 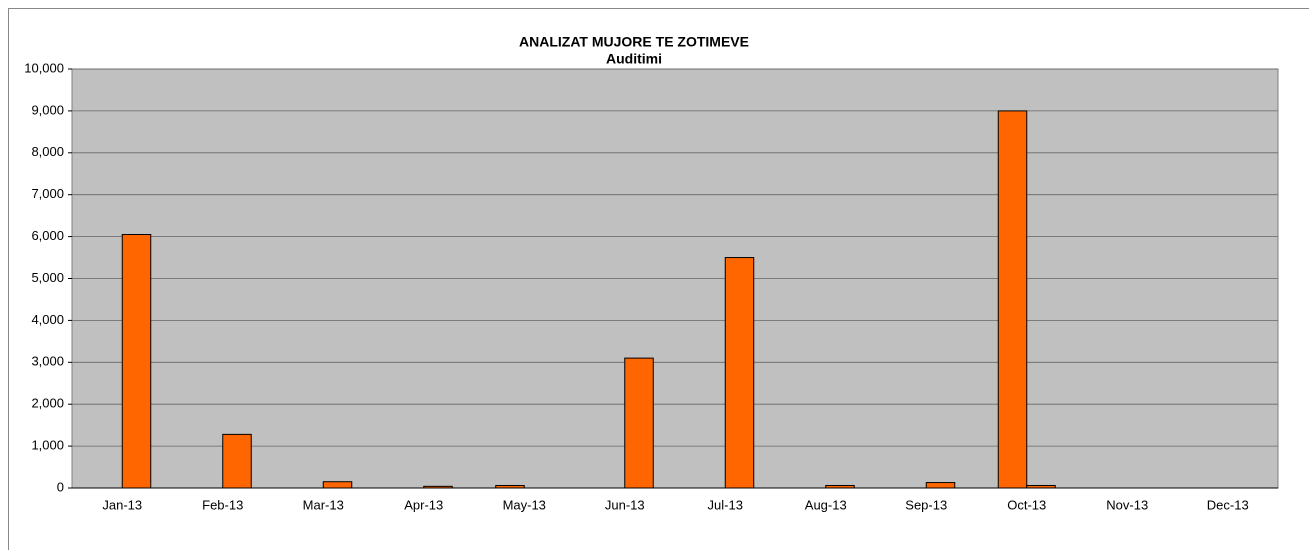 What do you see at coordinates (47, 277) in the screenshot?
I see `y-tick-label: 5,000` at bounding box center [47, 277].